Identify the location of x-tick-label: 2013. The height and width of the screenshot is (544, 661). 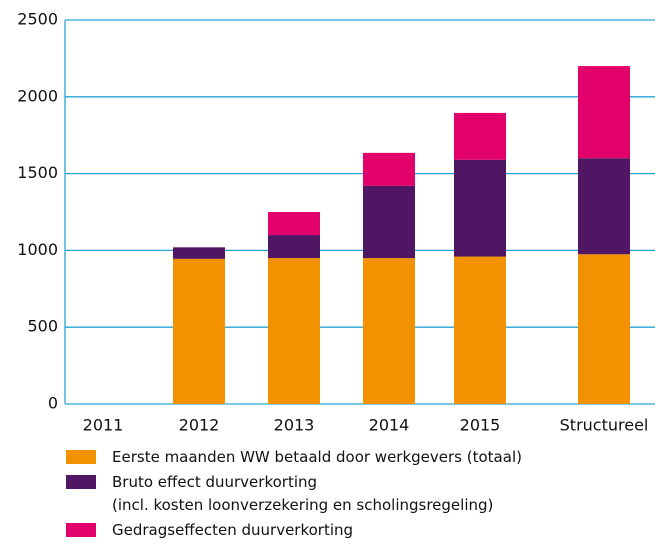
(294, 425).